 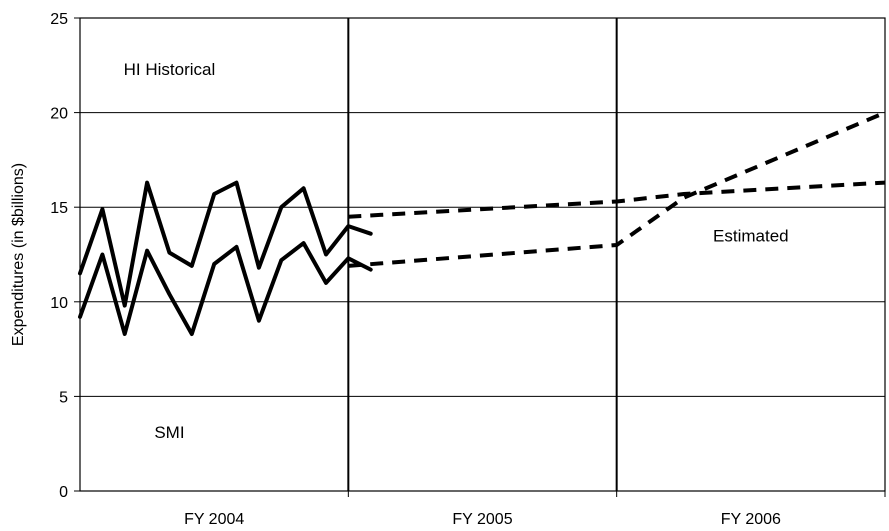 I want to click on estimated-label: Estimated, so click(x=751, y=235).